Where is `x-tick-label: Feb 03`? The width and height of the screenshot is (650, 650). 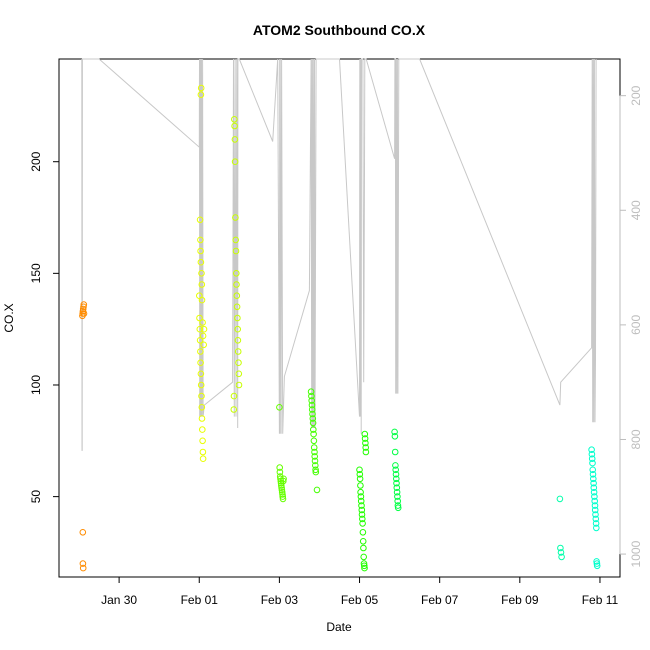
x-tick-label: Feb 03 is located at coordinates (280, 600).